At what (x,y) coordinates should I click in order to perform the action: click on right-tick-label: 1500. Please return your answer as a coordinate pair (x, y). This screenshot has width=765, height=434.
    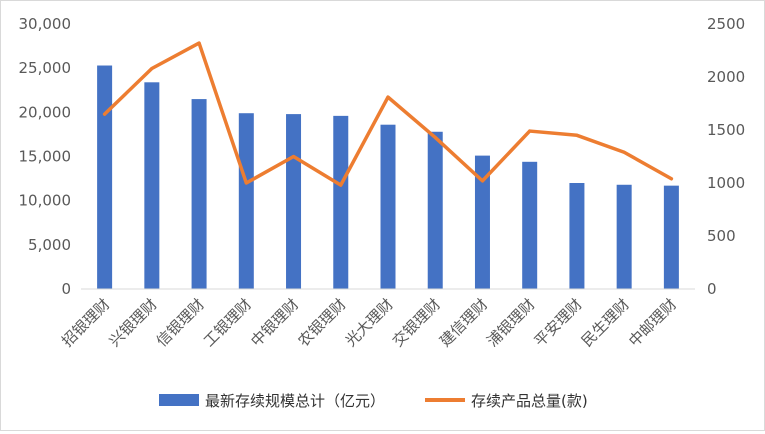
    Looking at the image, I should click on (726, 130).